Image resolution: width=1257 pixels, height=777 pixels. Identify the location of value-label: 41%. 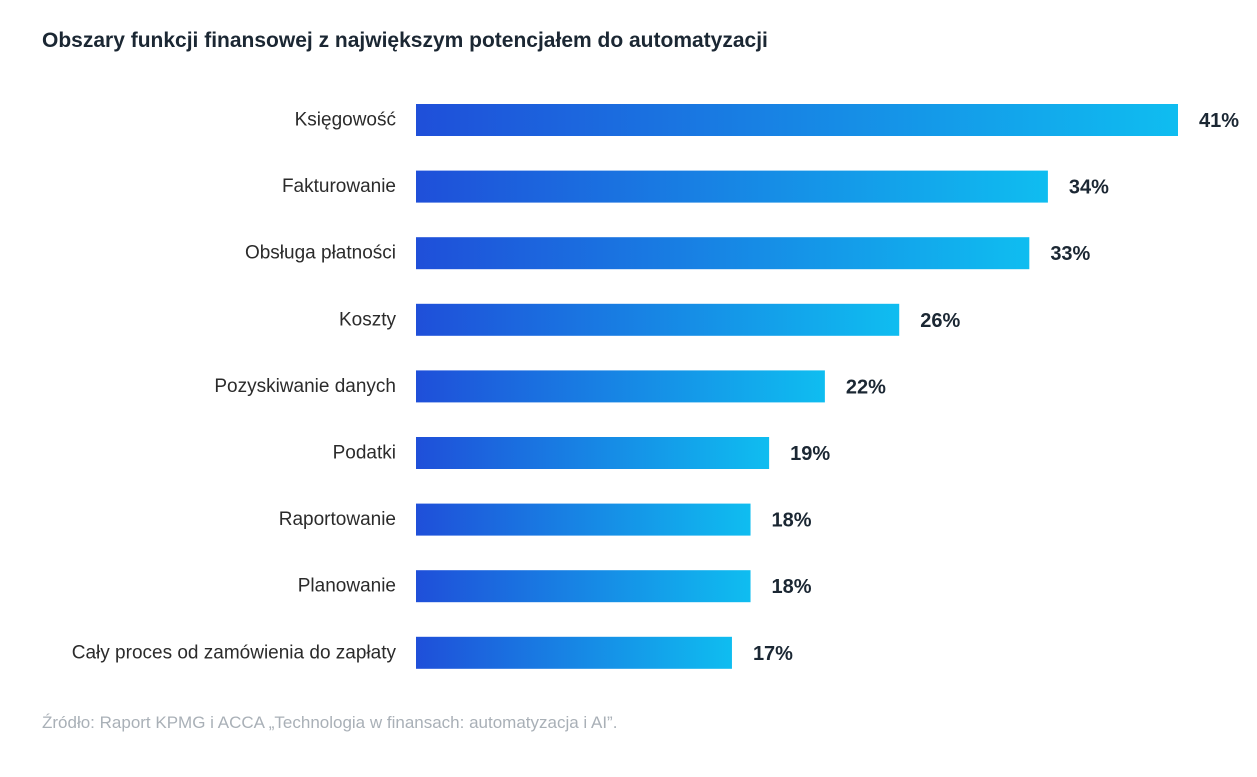
(1219, 121).